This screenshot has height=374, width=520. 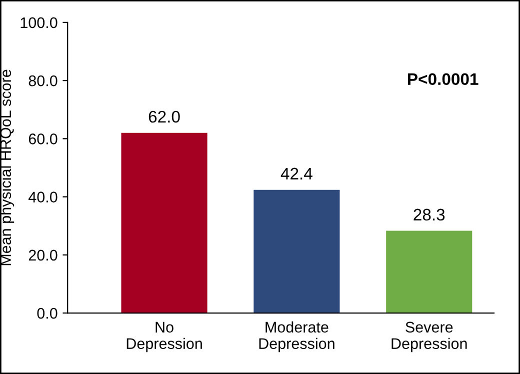 What do you see at coordinates (7, 168) in the screenshot?
I see `y-axis-title: Mean physicial HRQoL score` at bounding box center [7, 168].